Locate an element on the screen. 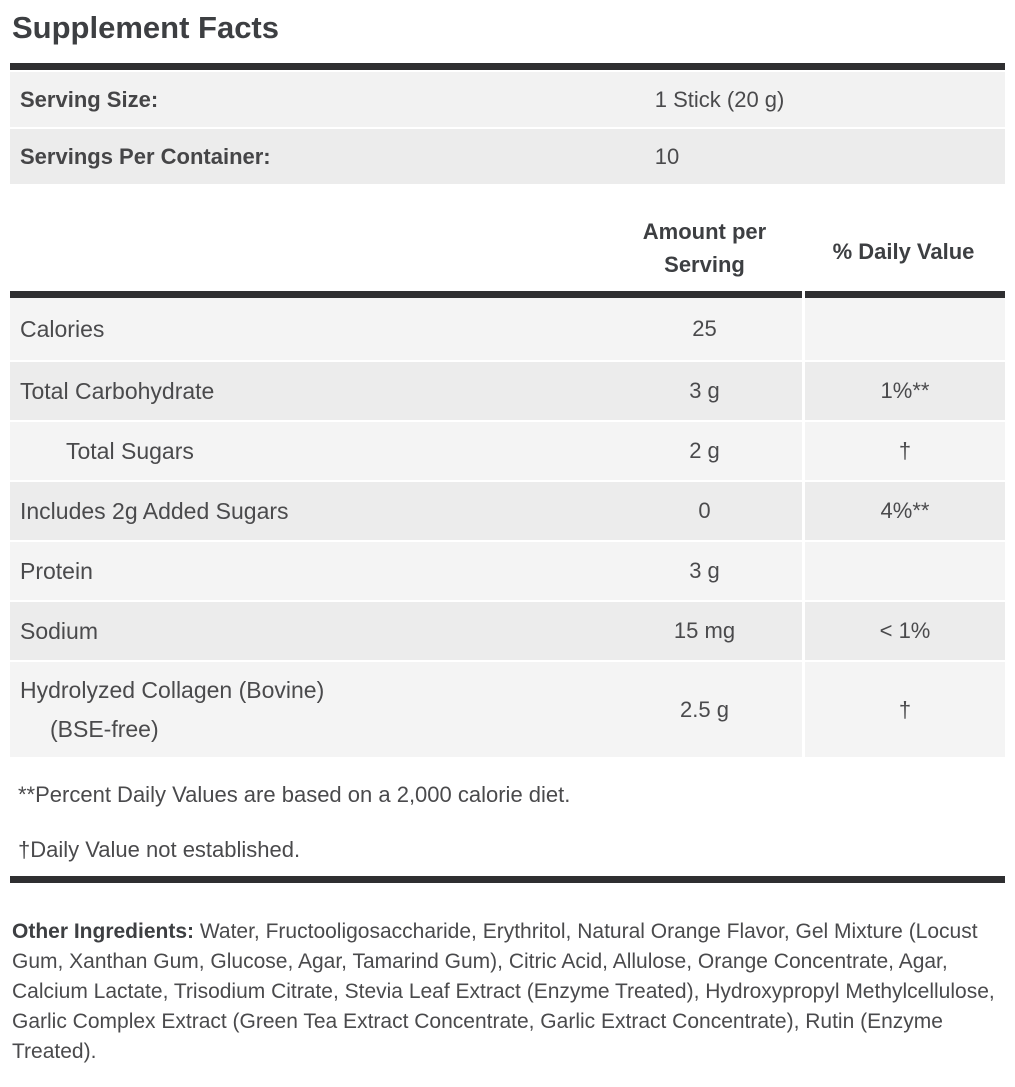 The width and height of the screenshot is (1015, 1087). nutrient-name-cell: Protein is located at coordinates (308, 571).